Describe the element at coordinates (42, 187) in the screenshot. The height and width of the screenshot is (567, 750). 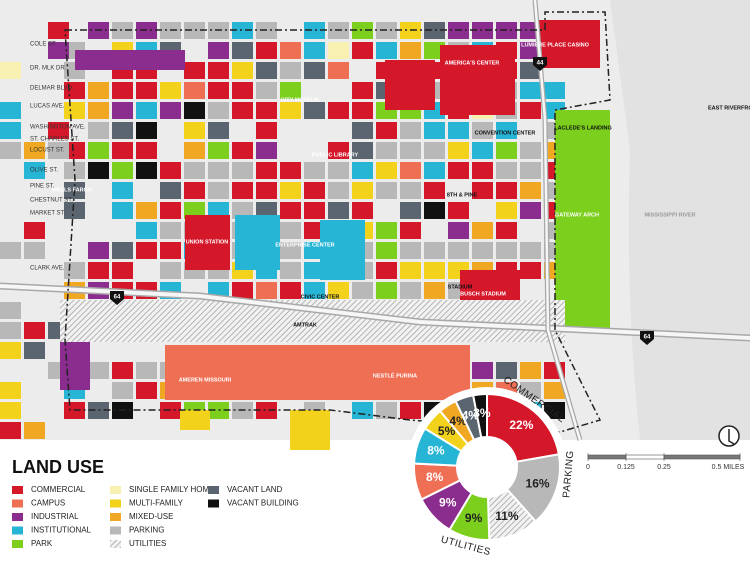
I see `street-label: PINE ST.` at that location.